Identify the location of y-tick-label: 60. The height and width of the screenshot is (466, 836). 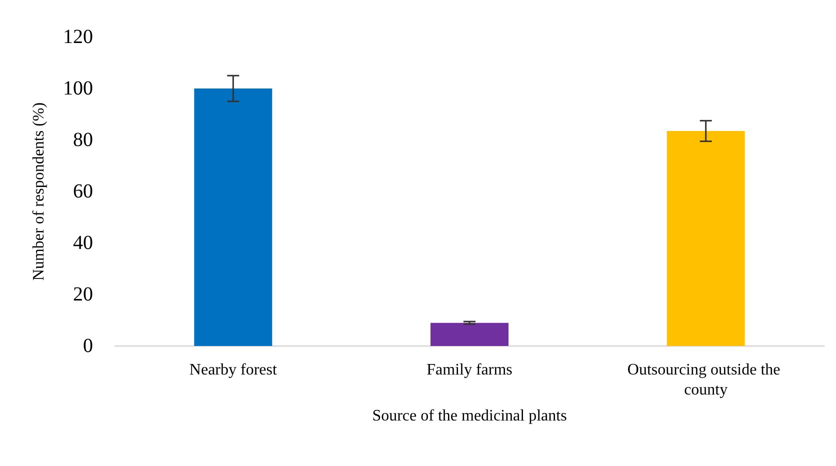
(83, 191).